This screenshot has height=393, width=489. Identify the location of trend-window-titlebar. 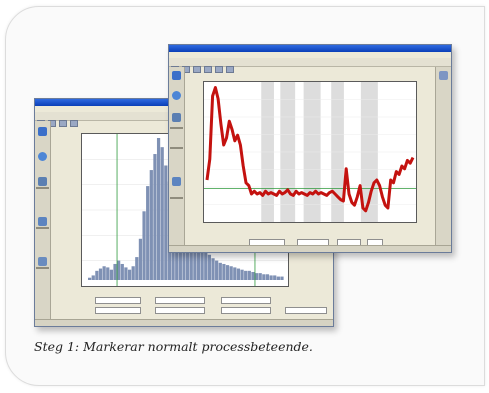
(310, 53).